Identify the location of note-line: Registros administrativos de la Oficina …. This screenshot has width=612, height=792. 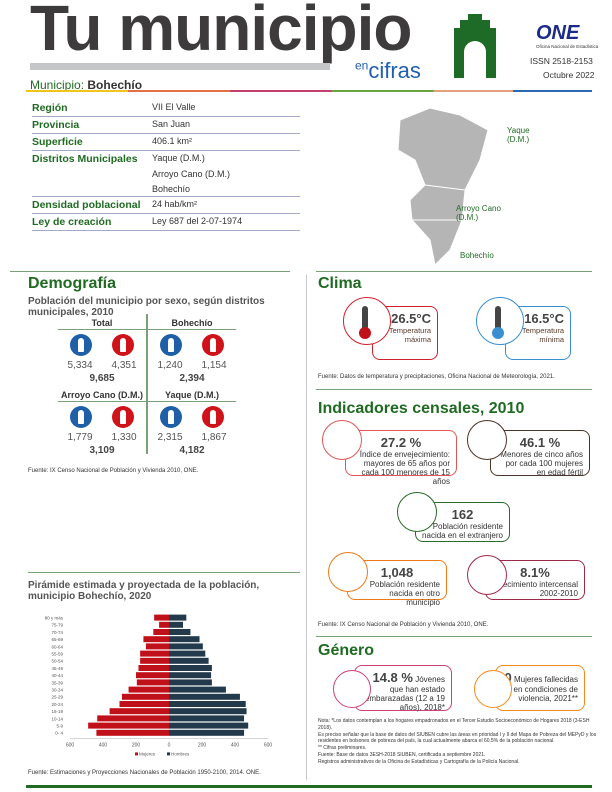
(419, 761).